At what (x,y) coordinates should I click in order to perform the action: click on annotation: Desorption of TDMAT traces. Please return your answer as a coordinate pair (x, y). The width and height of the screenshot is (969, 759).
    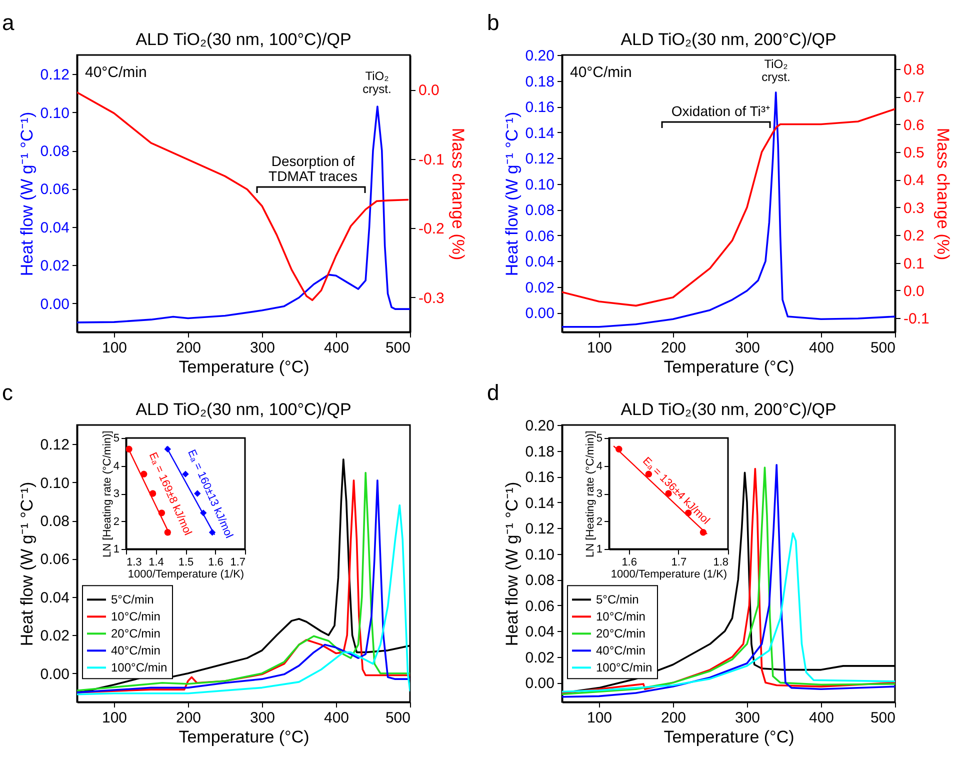
    Looking at the image, I should click on (313, 168).